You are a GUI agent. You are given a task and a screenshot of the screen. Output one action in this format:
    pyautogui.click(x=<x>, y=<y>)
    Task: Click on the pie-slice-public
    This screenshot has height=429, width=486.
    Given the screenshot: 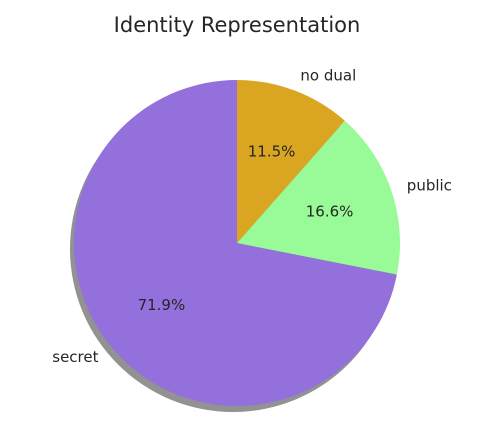 What is the action you would take?
    pyautogui.click(x=319, y=197)
    